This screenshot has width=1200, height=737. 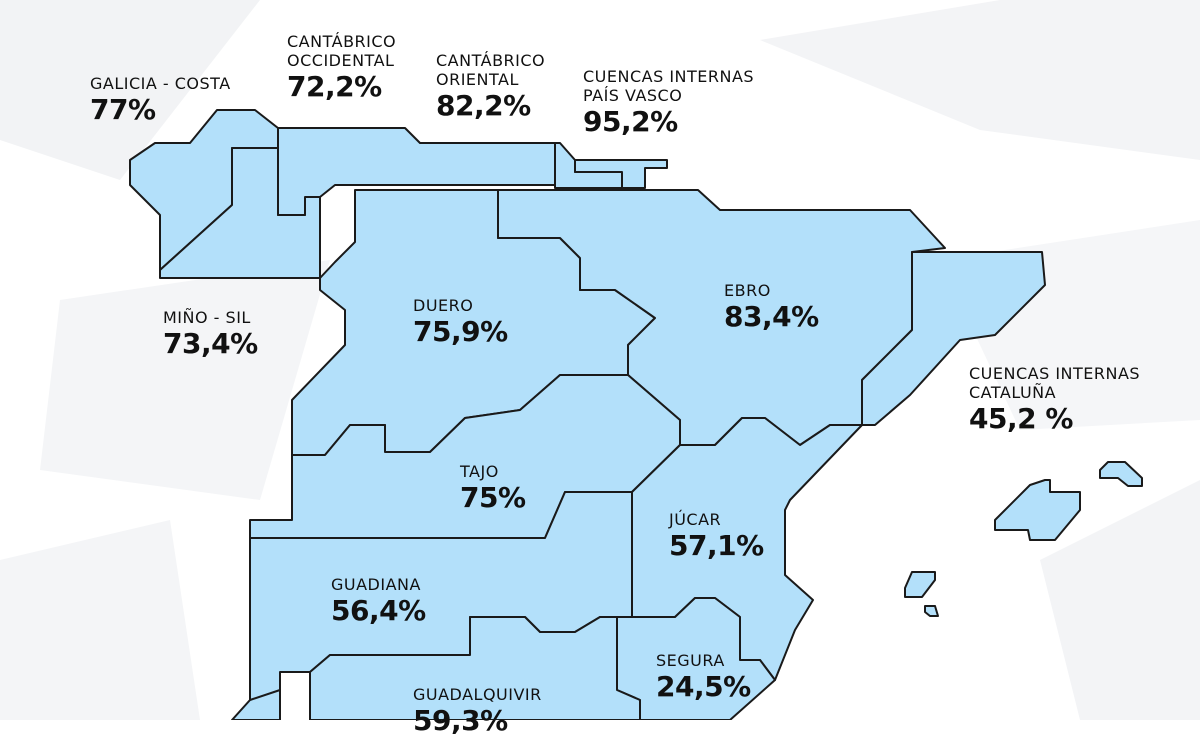 What do you see at coordinates (491, 70) in the screenshot?
I see `region-name: CANTÁBRICO ORIENTAL` at bounding box center [491, 70].